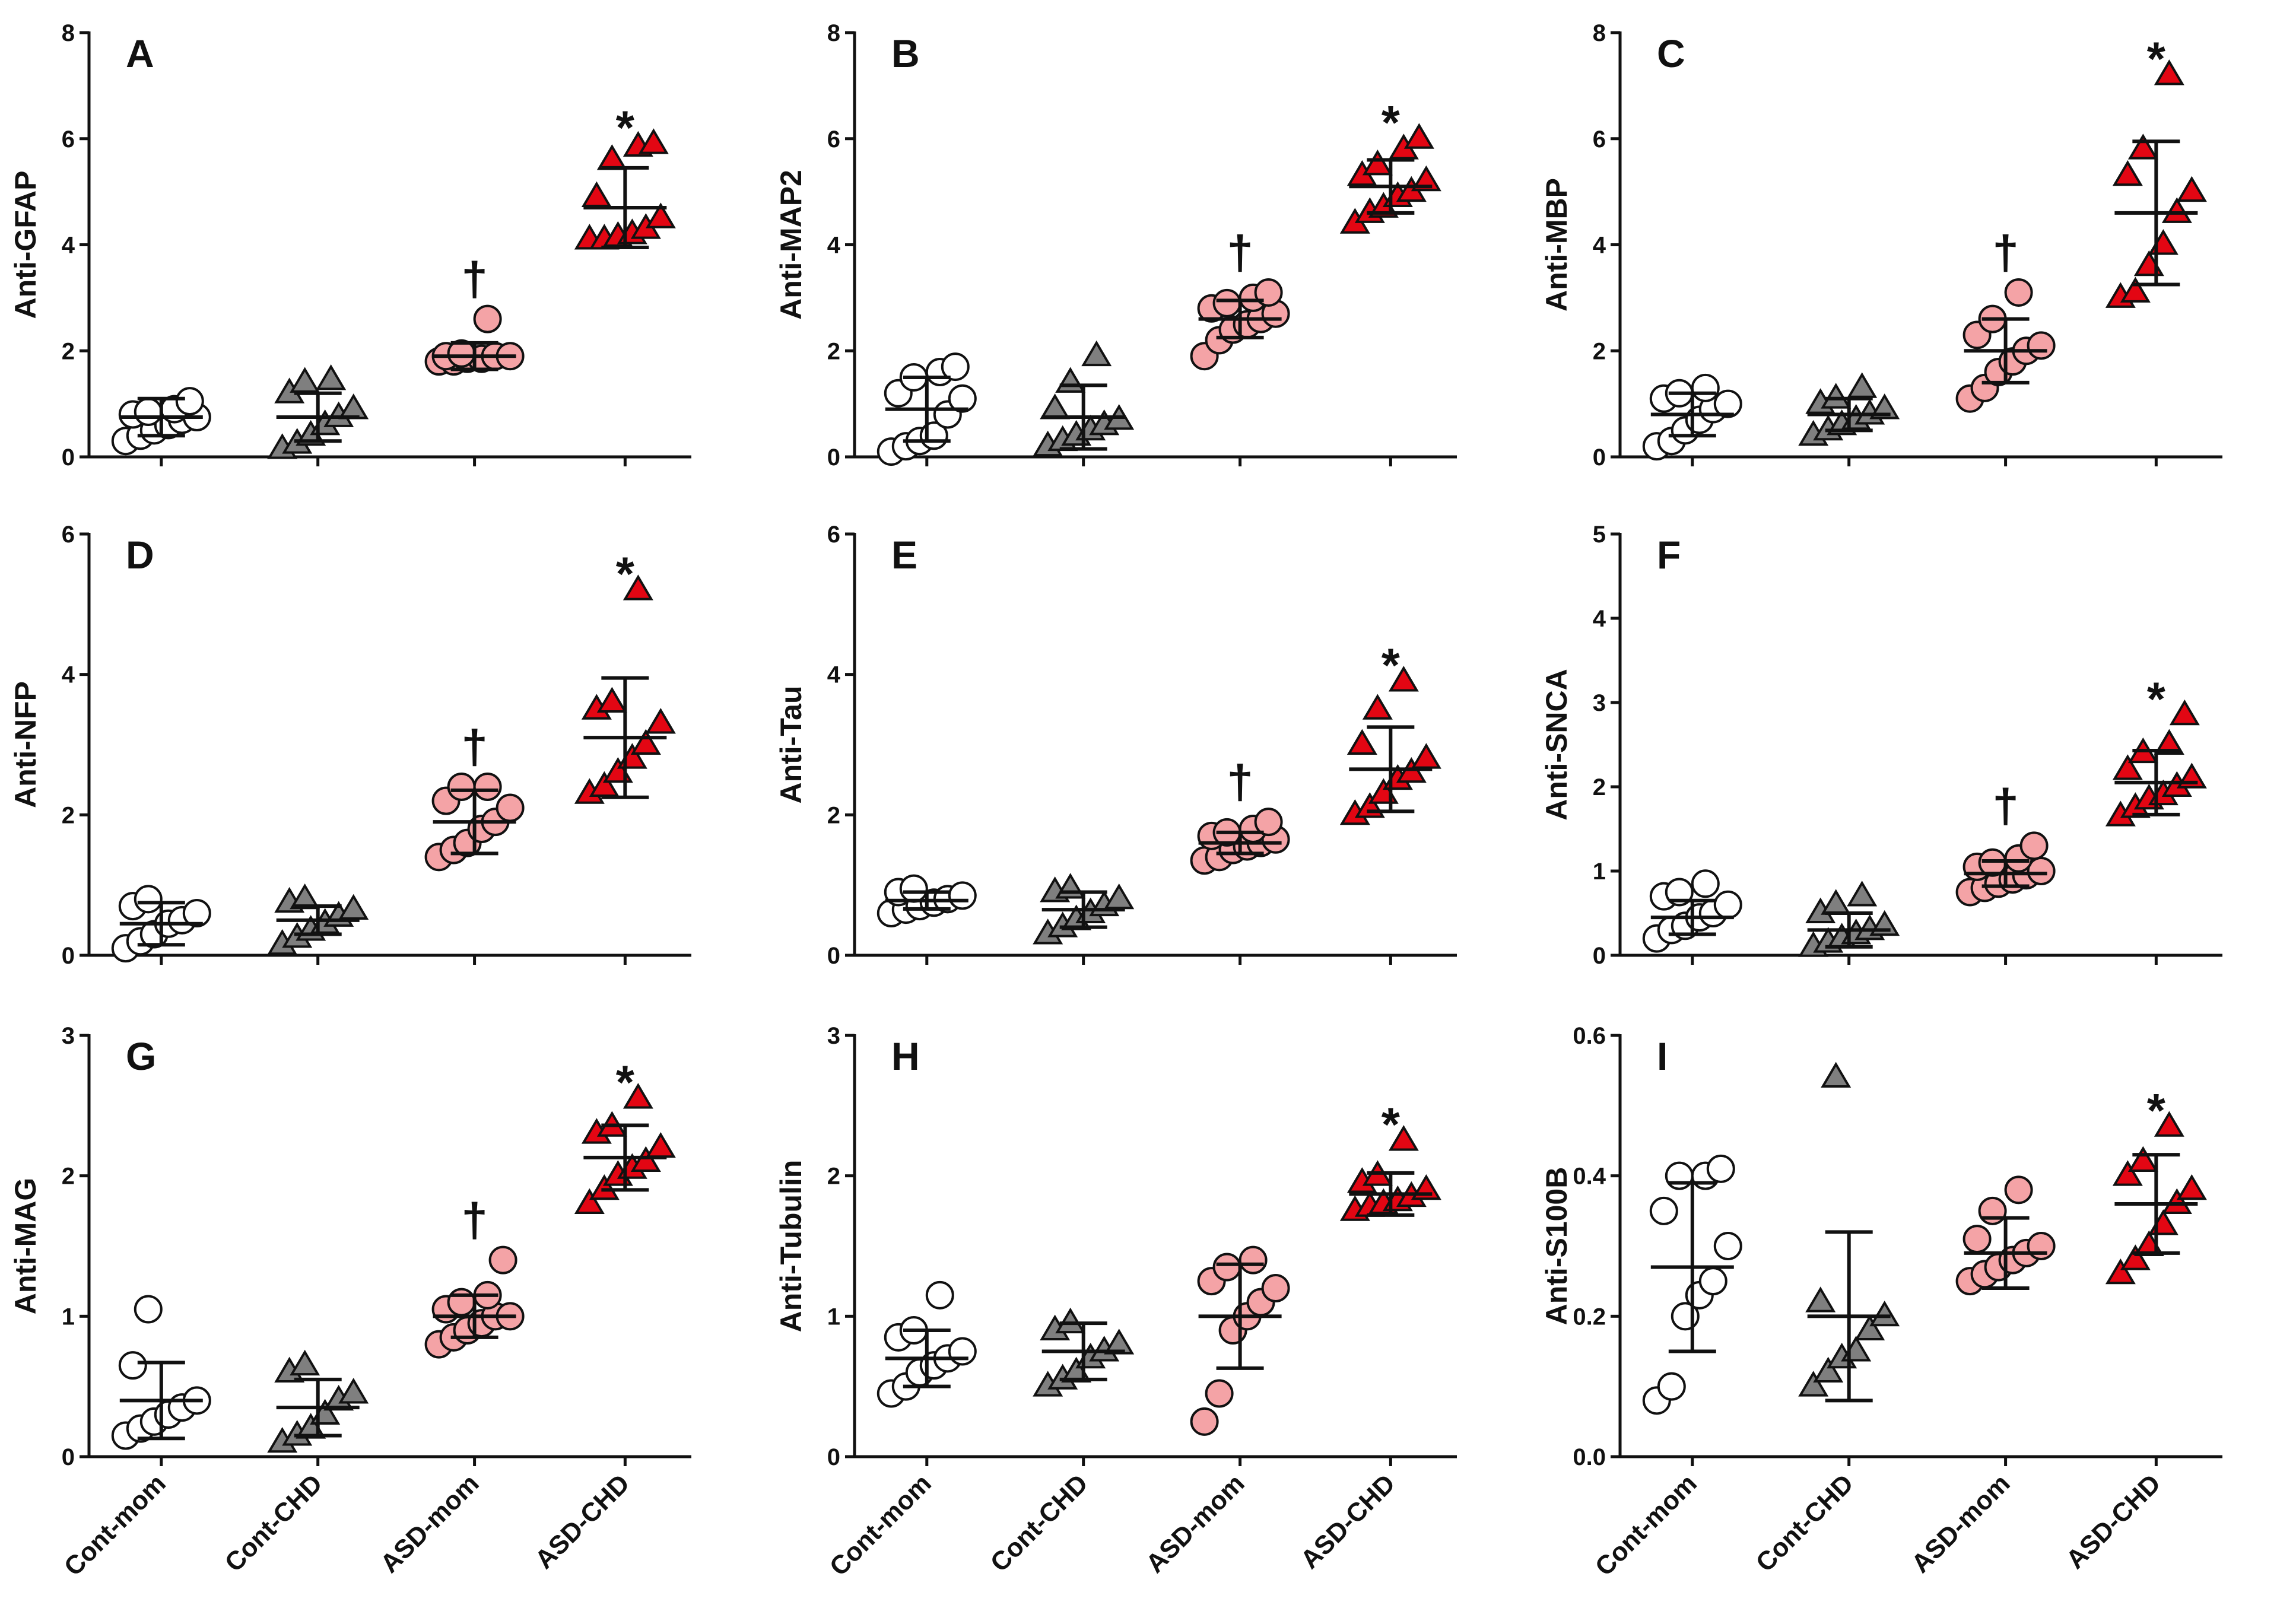 The image size is (2296, 1624). I want to click on x-tick-label: ASD-CHD, so click(582, 1521).